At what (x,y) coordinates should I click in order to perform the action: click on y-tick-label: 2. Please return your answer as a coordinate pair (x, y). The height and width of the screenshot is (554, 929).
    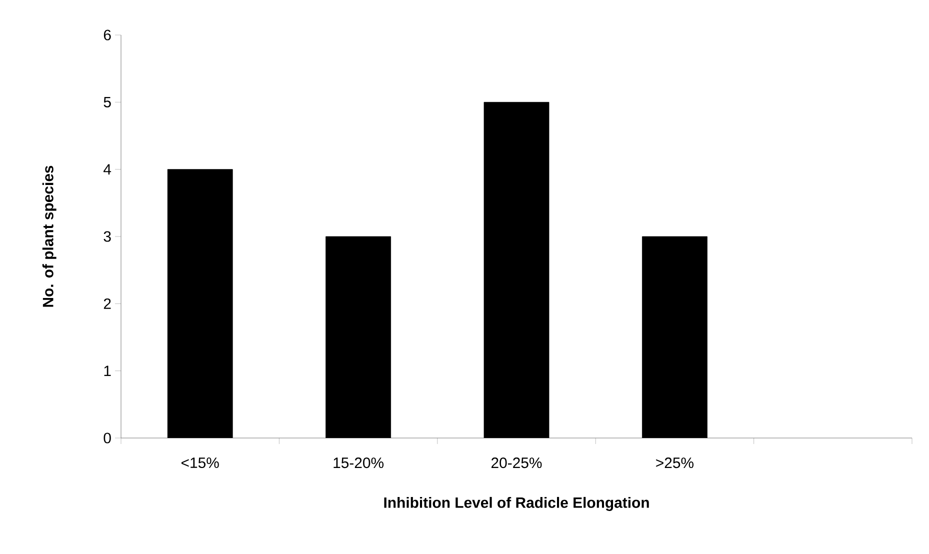
    Looking at the image, I should click on (107, 303).